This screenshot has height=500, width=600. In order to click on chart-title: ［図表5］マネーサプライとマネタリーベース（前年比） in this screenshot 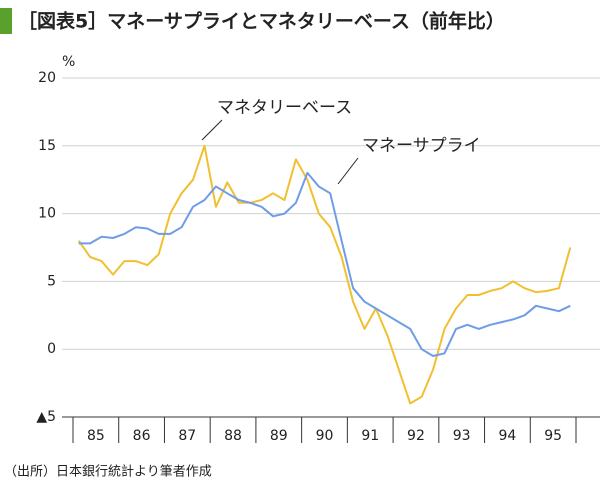, I will do `click(261, 21)`.